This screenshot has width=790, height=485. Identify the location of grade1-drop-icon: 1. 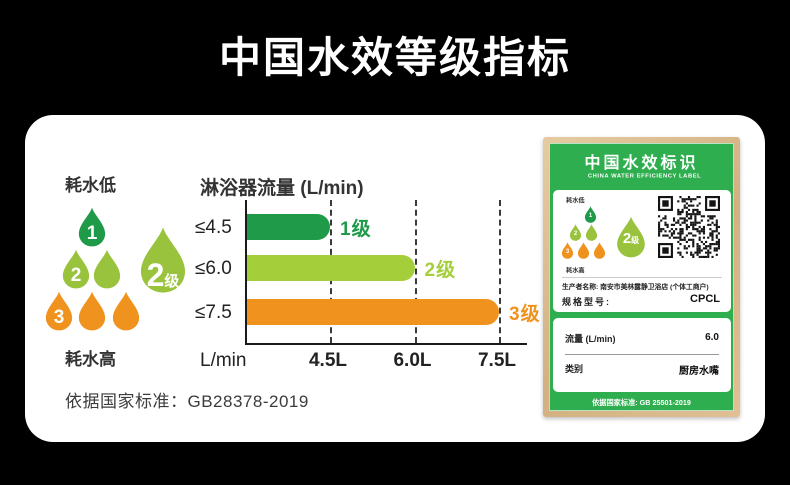
(92, 227).